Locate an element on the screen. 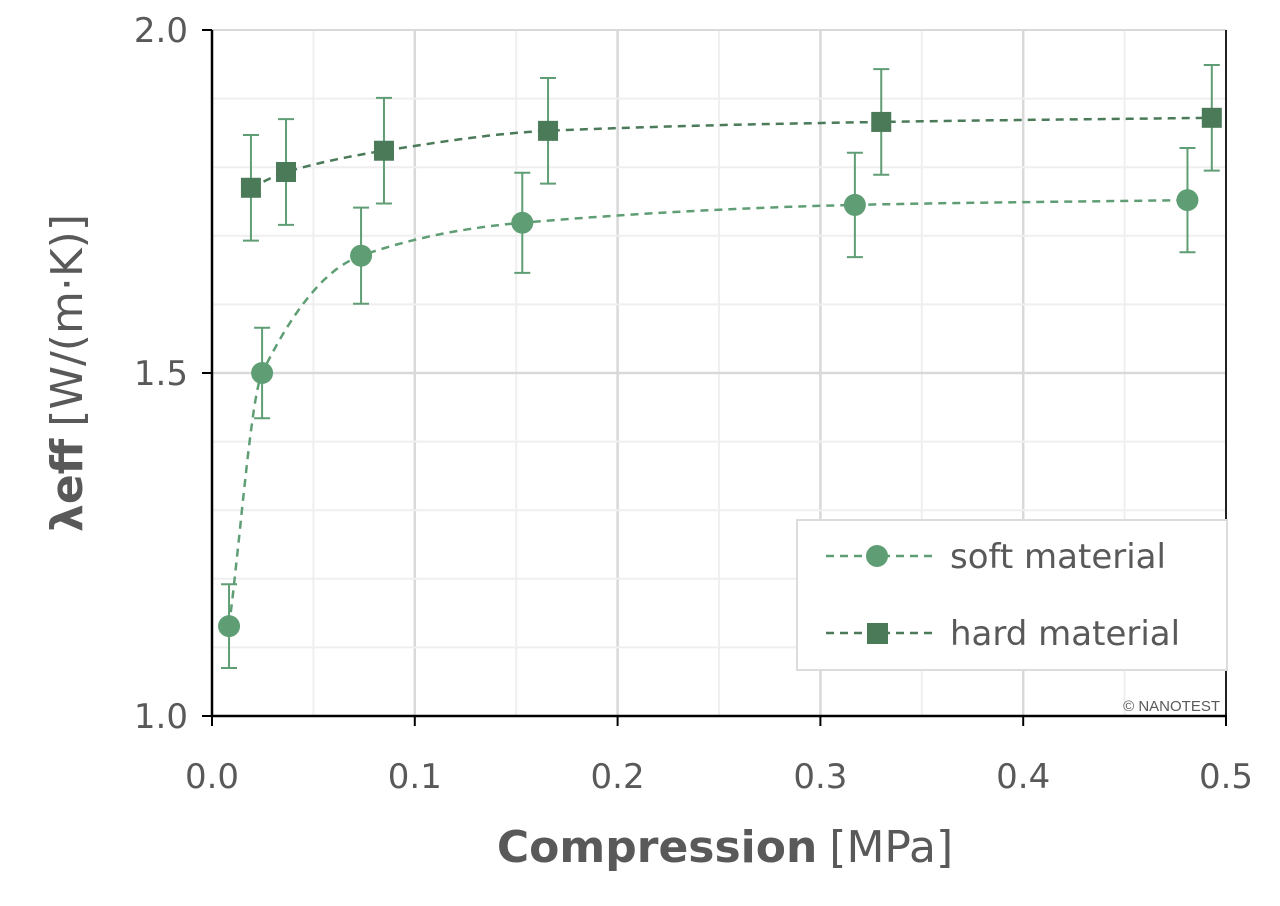 This screenshot has height=906, width=1280. x-tick-label: 0.3 is located at coordinates (820, 777).